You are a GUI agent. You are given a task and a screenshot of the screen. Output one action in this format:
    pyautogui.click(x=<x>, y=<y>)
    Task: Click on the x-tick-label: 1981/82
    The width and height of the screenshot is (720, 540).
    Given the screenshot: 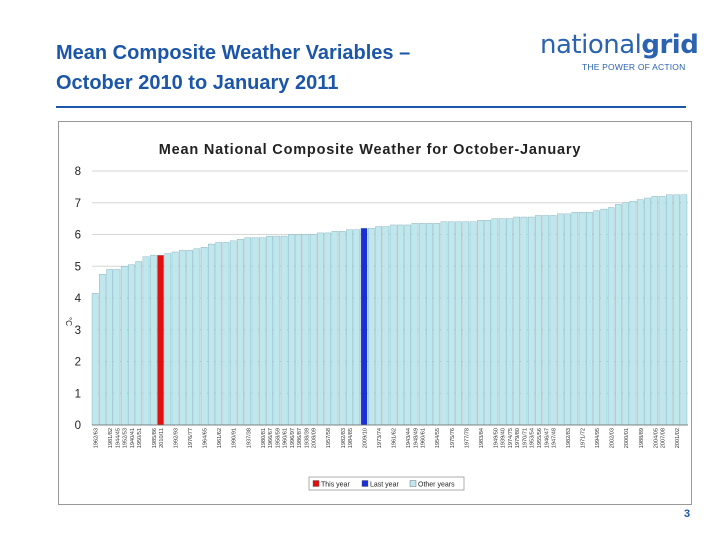 What is the action you would take?
    pyautogui.click(x=111, y=438)
    